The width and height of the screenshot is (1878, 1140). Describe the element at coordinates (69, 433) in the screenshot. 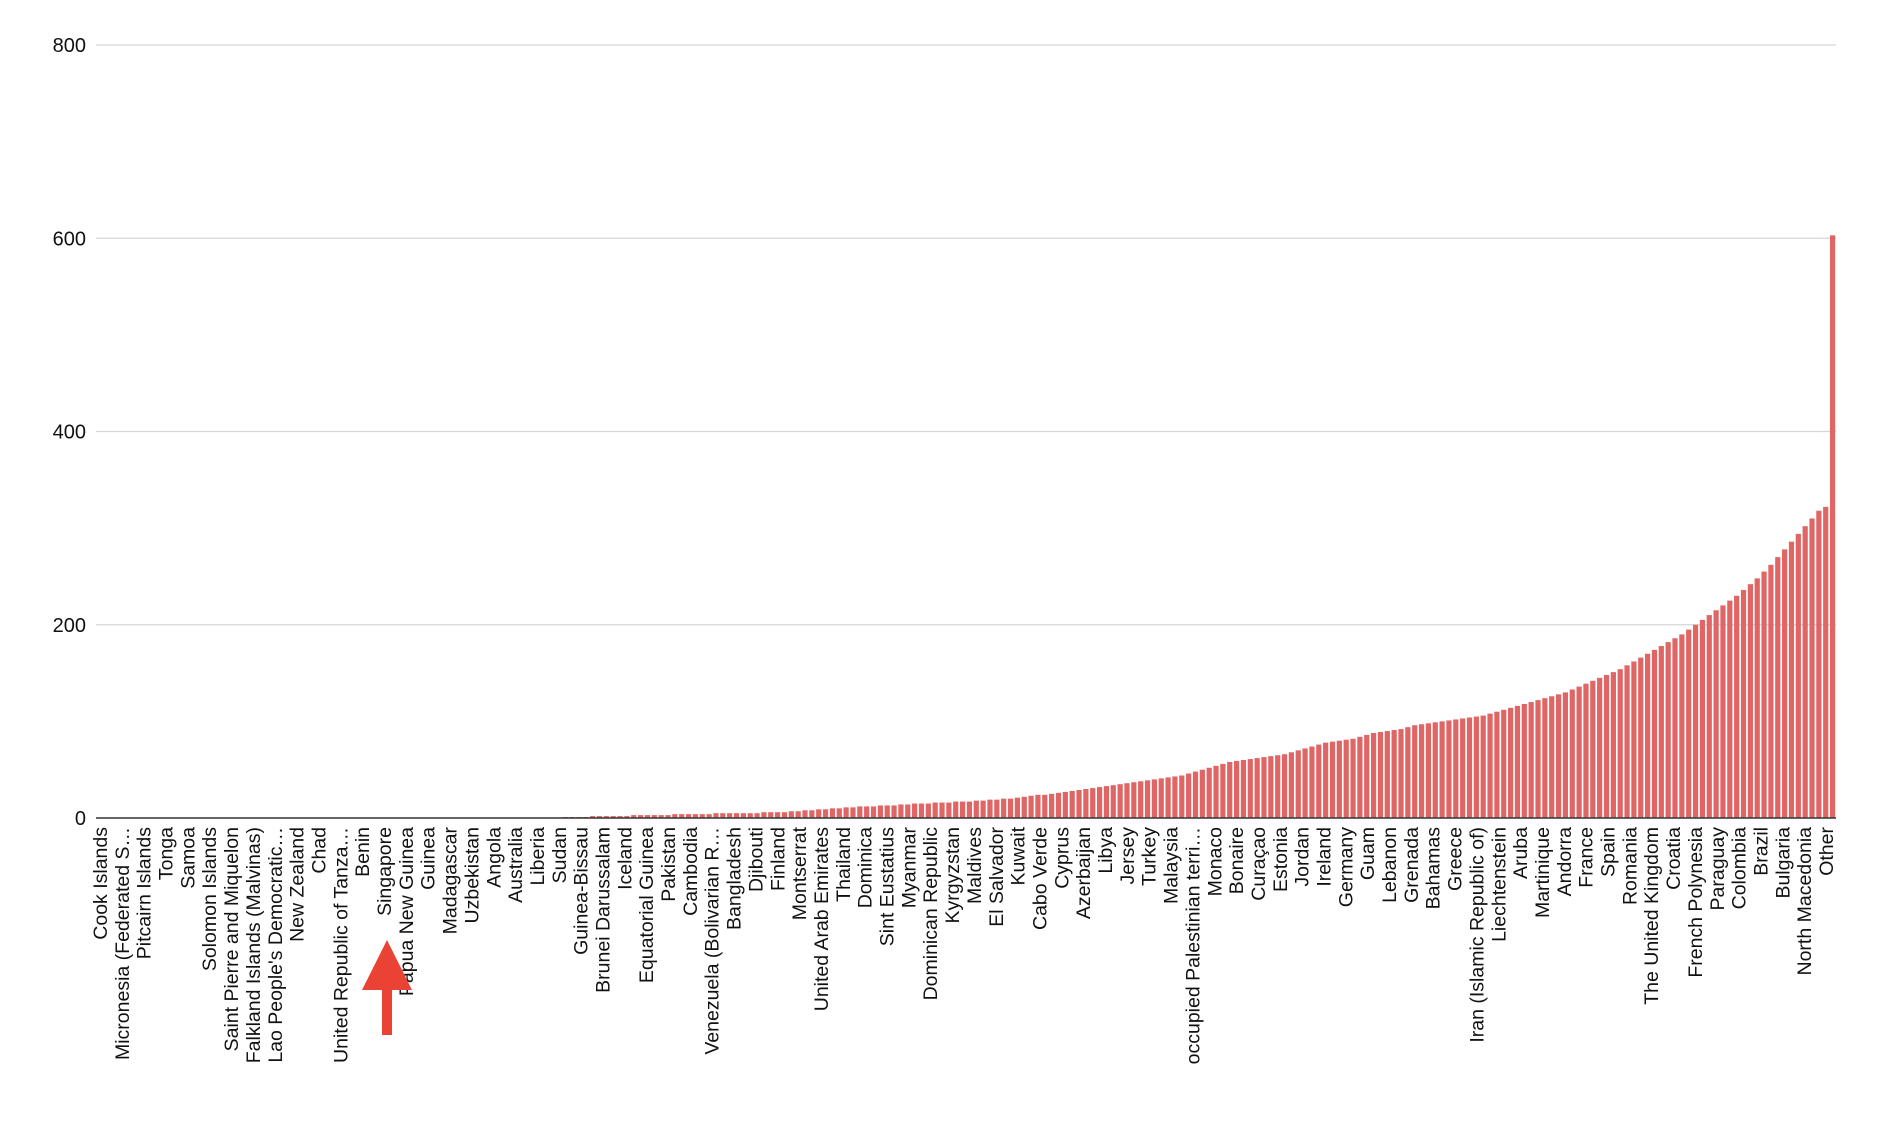

I see `y-tick-label: 400` at that location.